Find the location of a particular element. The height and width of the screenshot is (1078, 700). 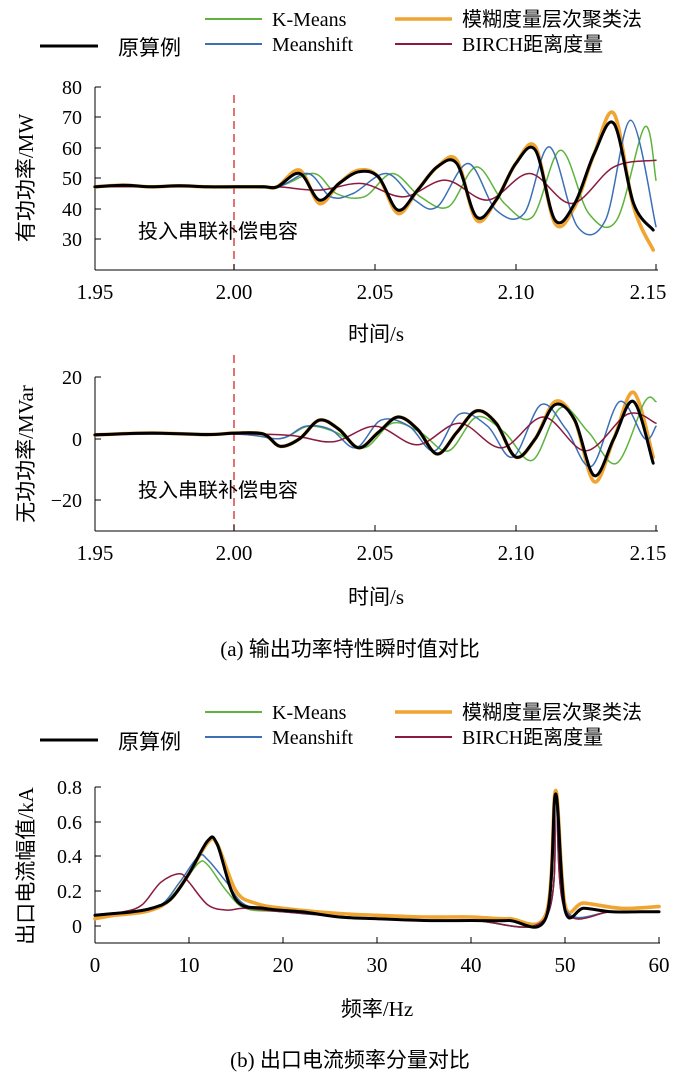

current-spectrum-series-layer is located at coordinates (377, 858).